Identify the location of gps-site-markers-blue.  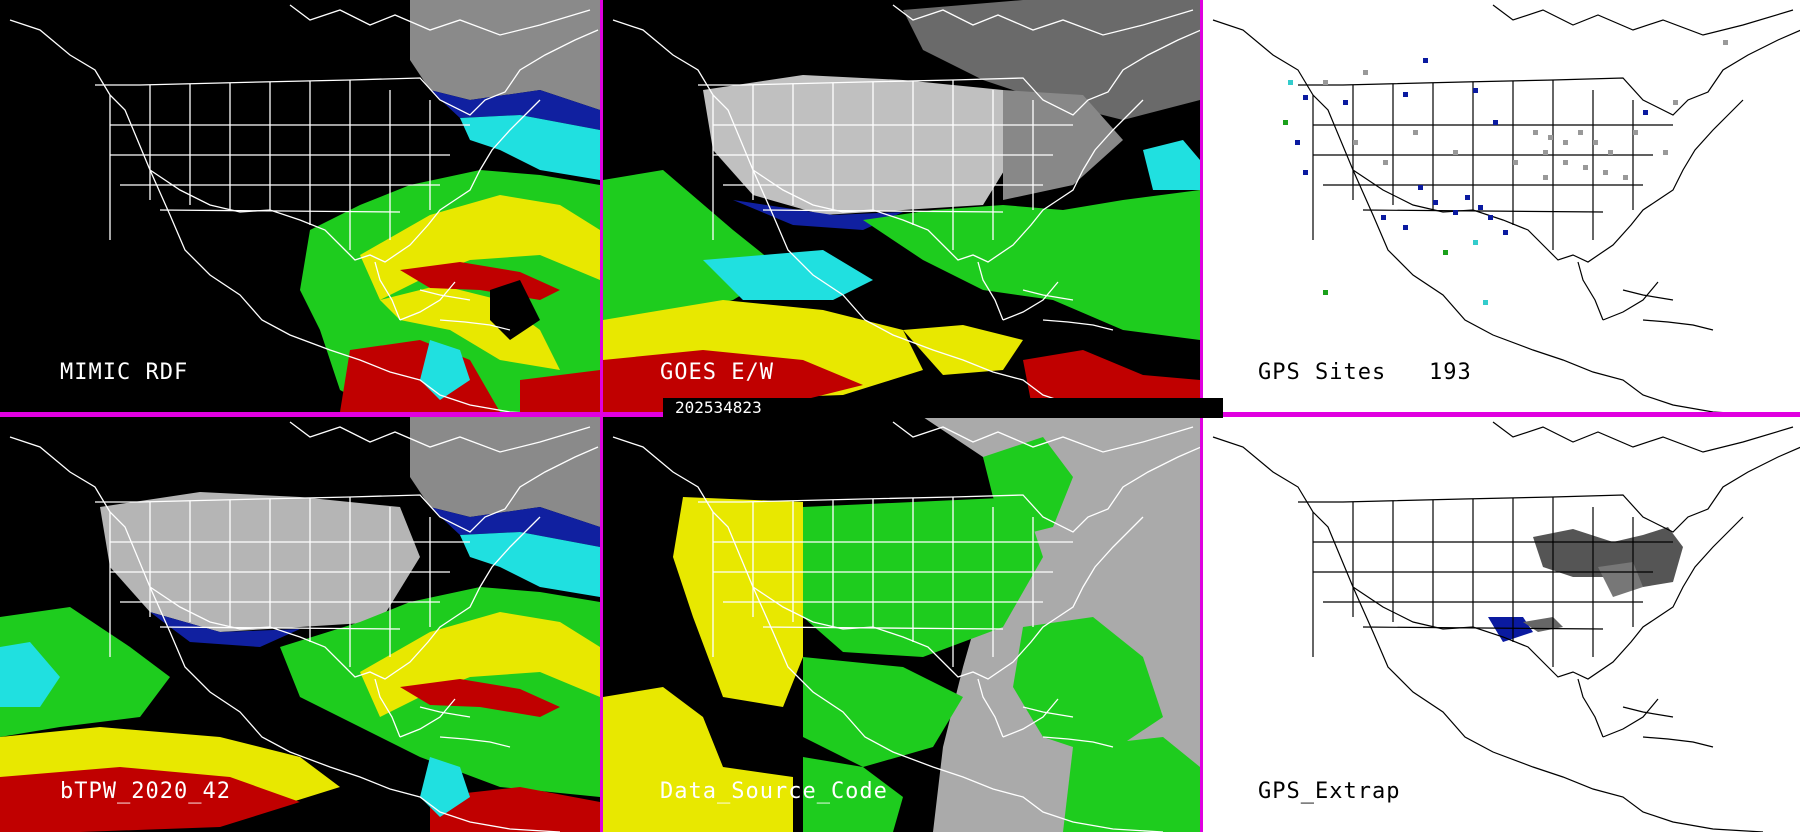
(1471, 146).